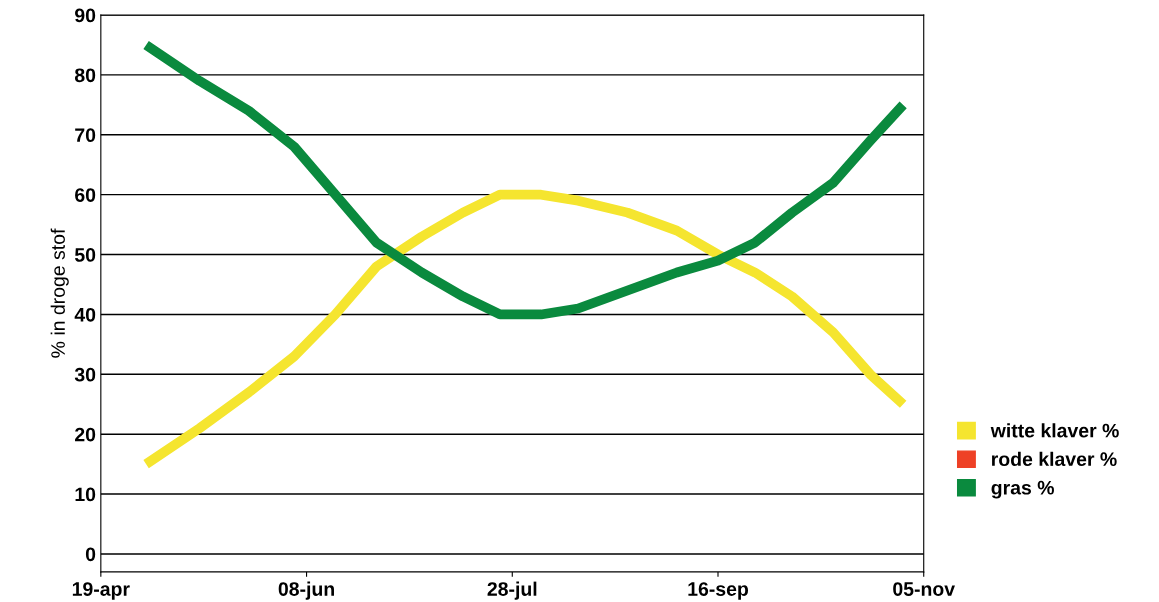 The image size is (1159, 602). What do you see at coordinates (1054, 430) in the screenshot?
I see `legend-label: witte klaver %` at bounding box center [1054, 430].